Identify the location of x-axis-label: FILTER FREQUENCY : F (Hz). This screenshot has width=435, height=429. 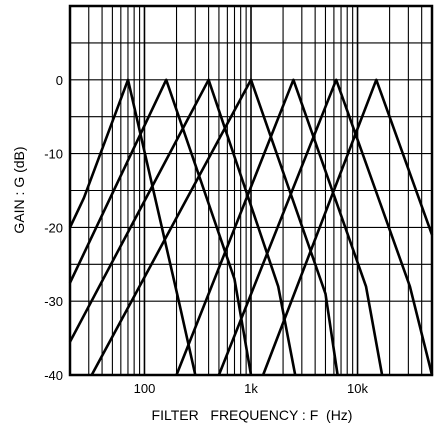
(252, 415).